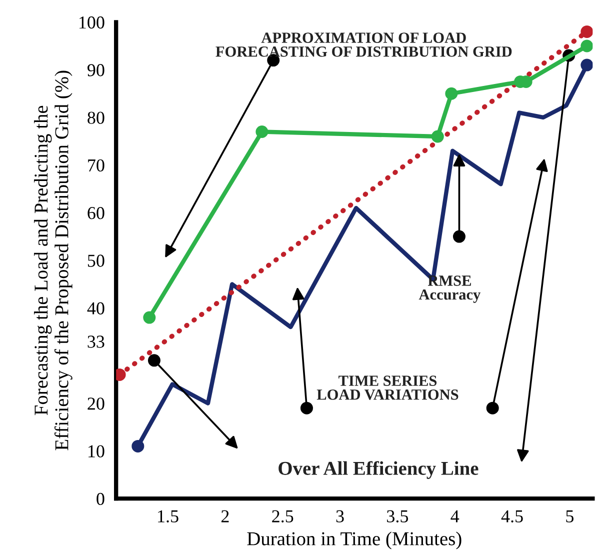 Image resolution: width=611 pixels, height=554 pixels. Describe the element at coordinates (397, 516) in the screenshot. I see `x-tick-label: 3.5` at that location.